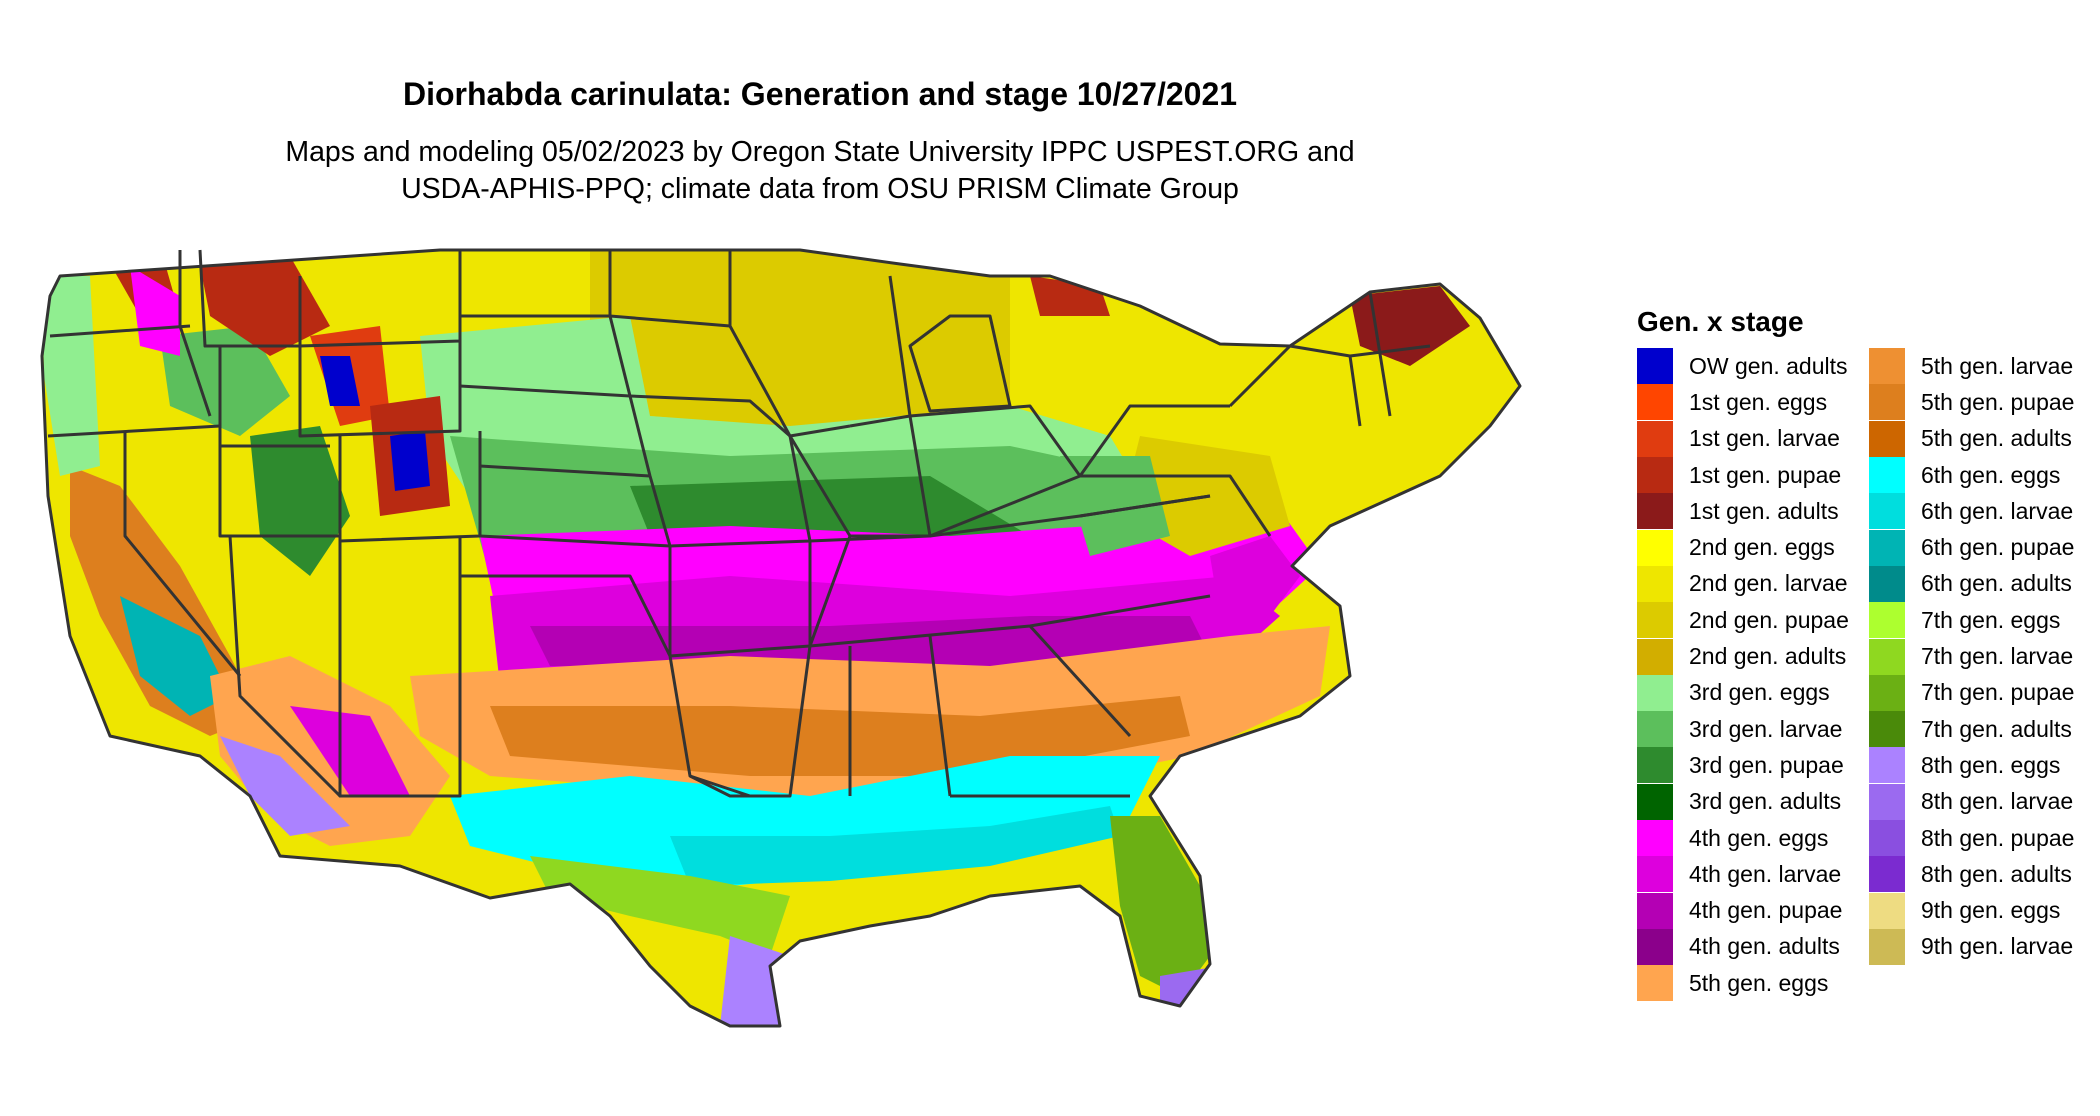  Describe the element at coordinates (1998, 837) in the screenshot. I see `legend-label: 8th gen. pupae` at that location.